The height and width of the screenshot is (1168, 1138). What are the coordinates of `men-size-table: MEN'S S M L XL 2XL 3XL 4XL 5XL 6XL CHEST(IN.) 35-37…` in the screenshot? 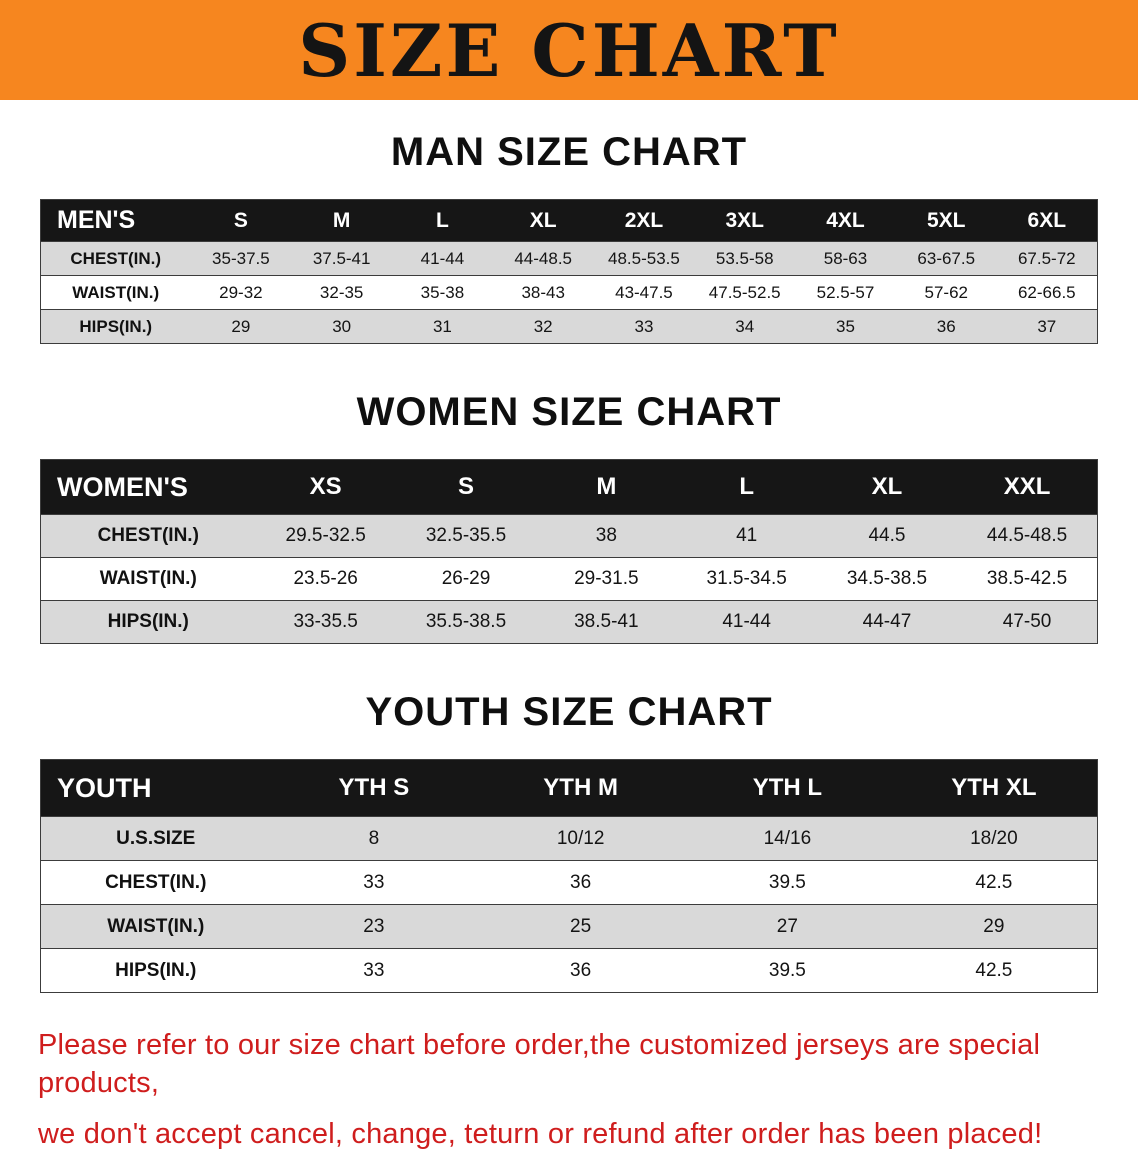 It's located at (569, 271).